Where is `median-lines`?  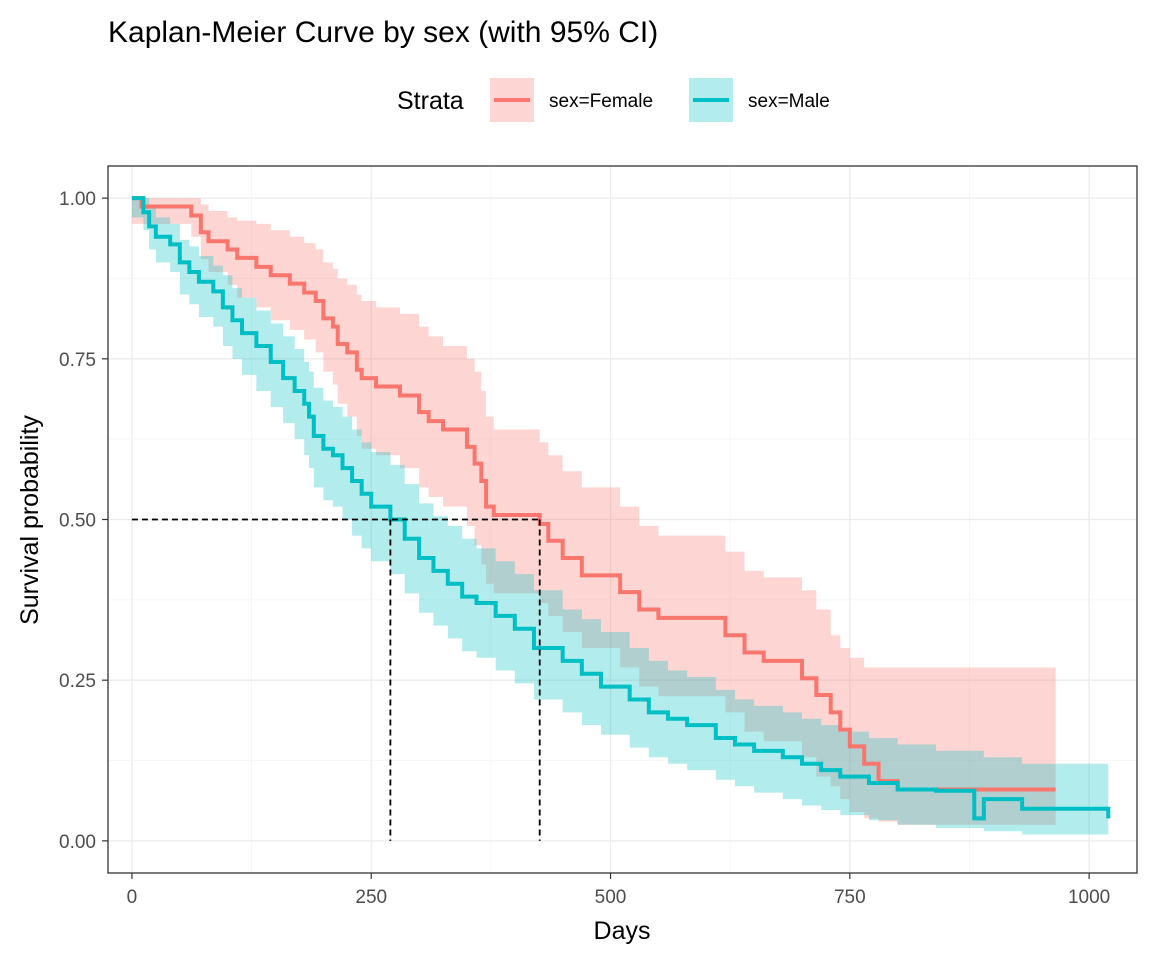
median-lines is located at coordinates (336, 679).